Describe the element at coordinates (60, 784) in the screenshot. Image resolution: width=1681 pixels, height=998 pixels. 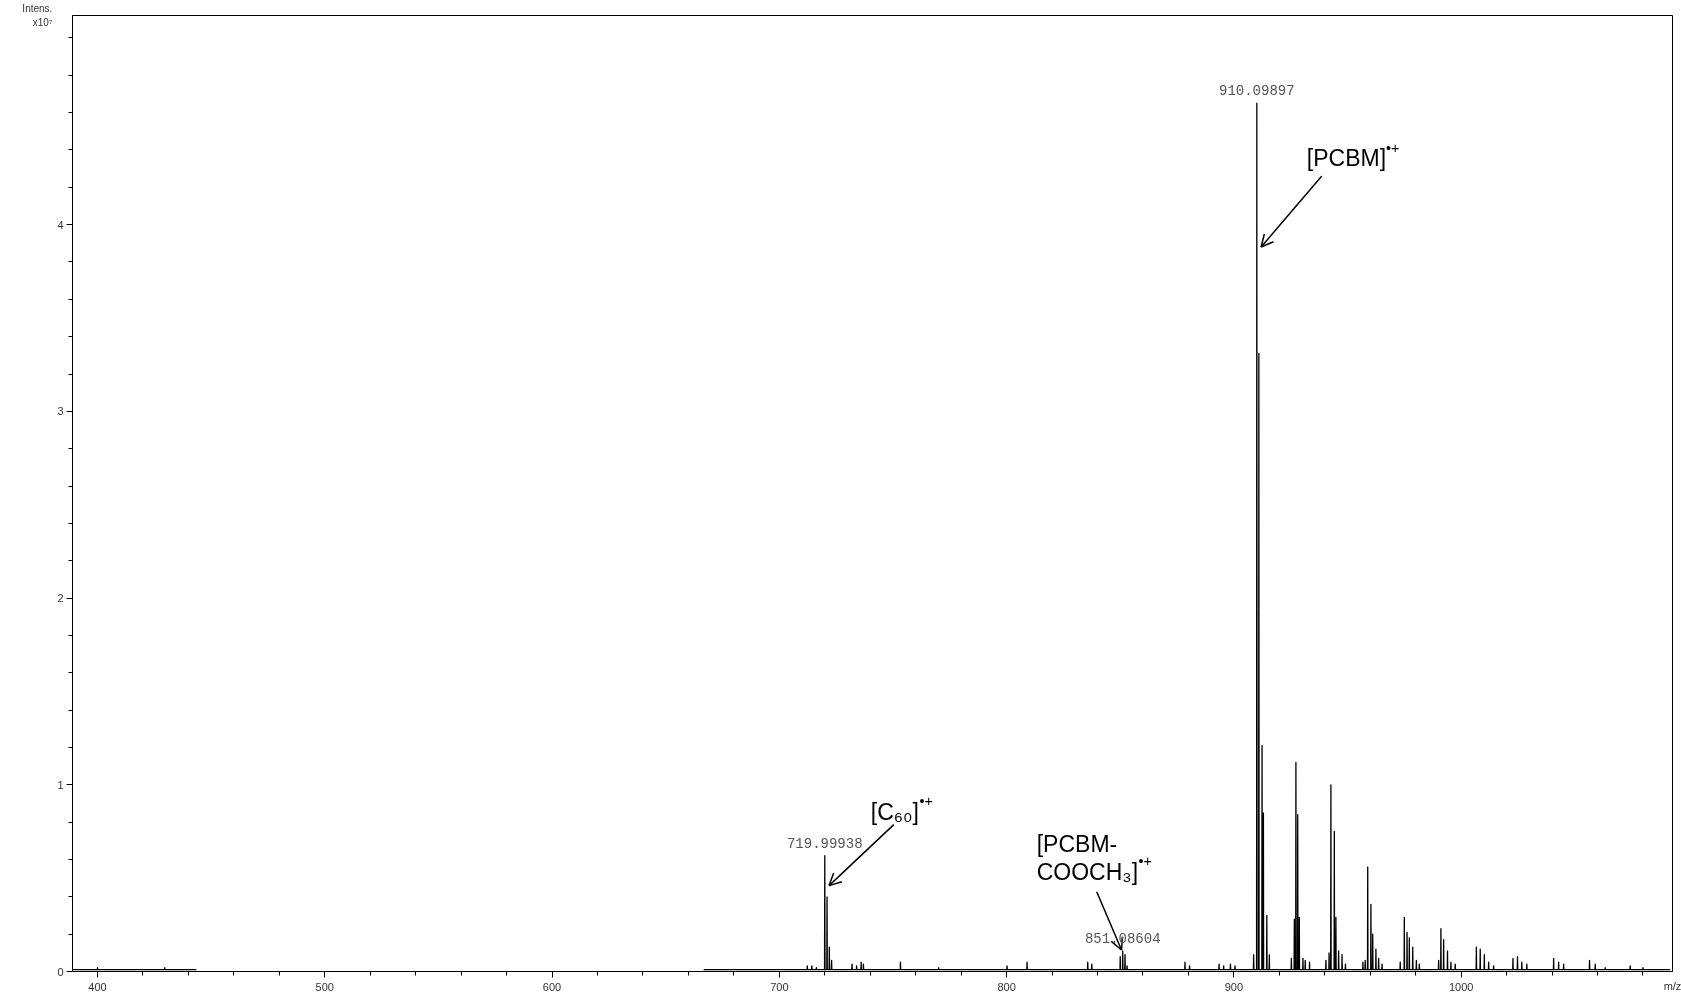
I see `y-tick-label: 1` at that location.